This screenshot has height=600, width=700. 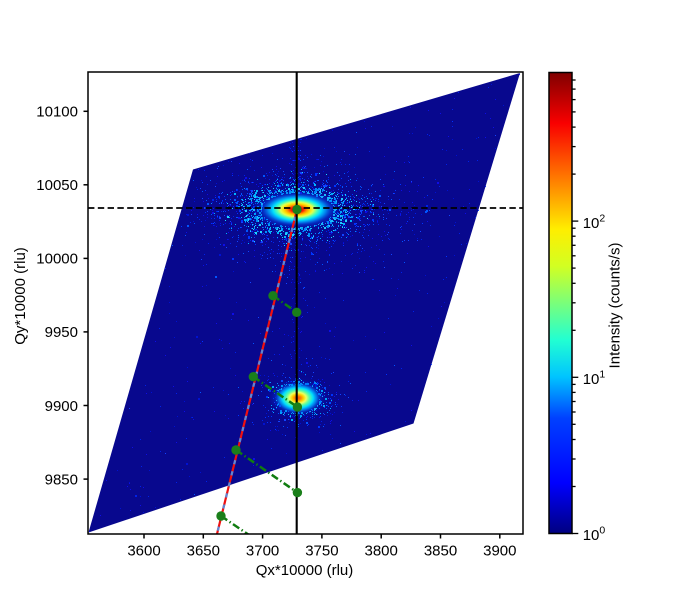 What do you see at coordinates (594, 379) in the screenshot?
I see `svg-text: 10¹` at bounding box center [594, 379].